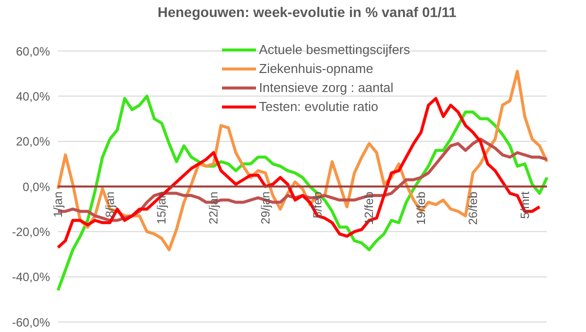  Describe the element at coordinates (36, 187) in the screenshot. I see `y-tick-label: 0,0%` at that location.